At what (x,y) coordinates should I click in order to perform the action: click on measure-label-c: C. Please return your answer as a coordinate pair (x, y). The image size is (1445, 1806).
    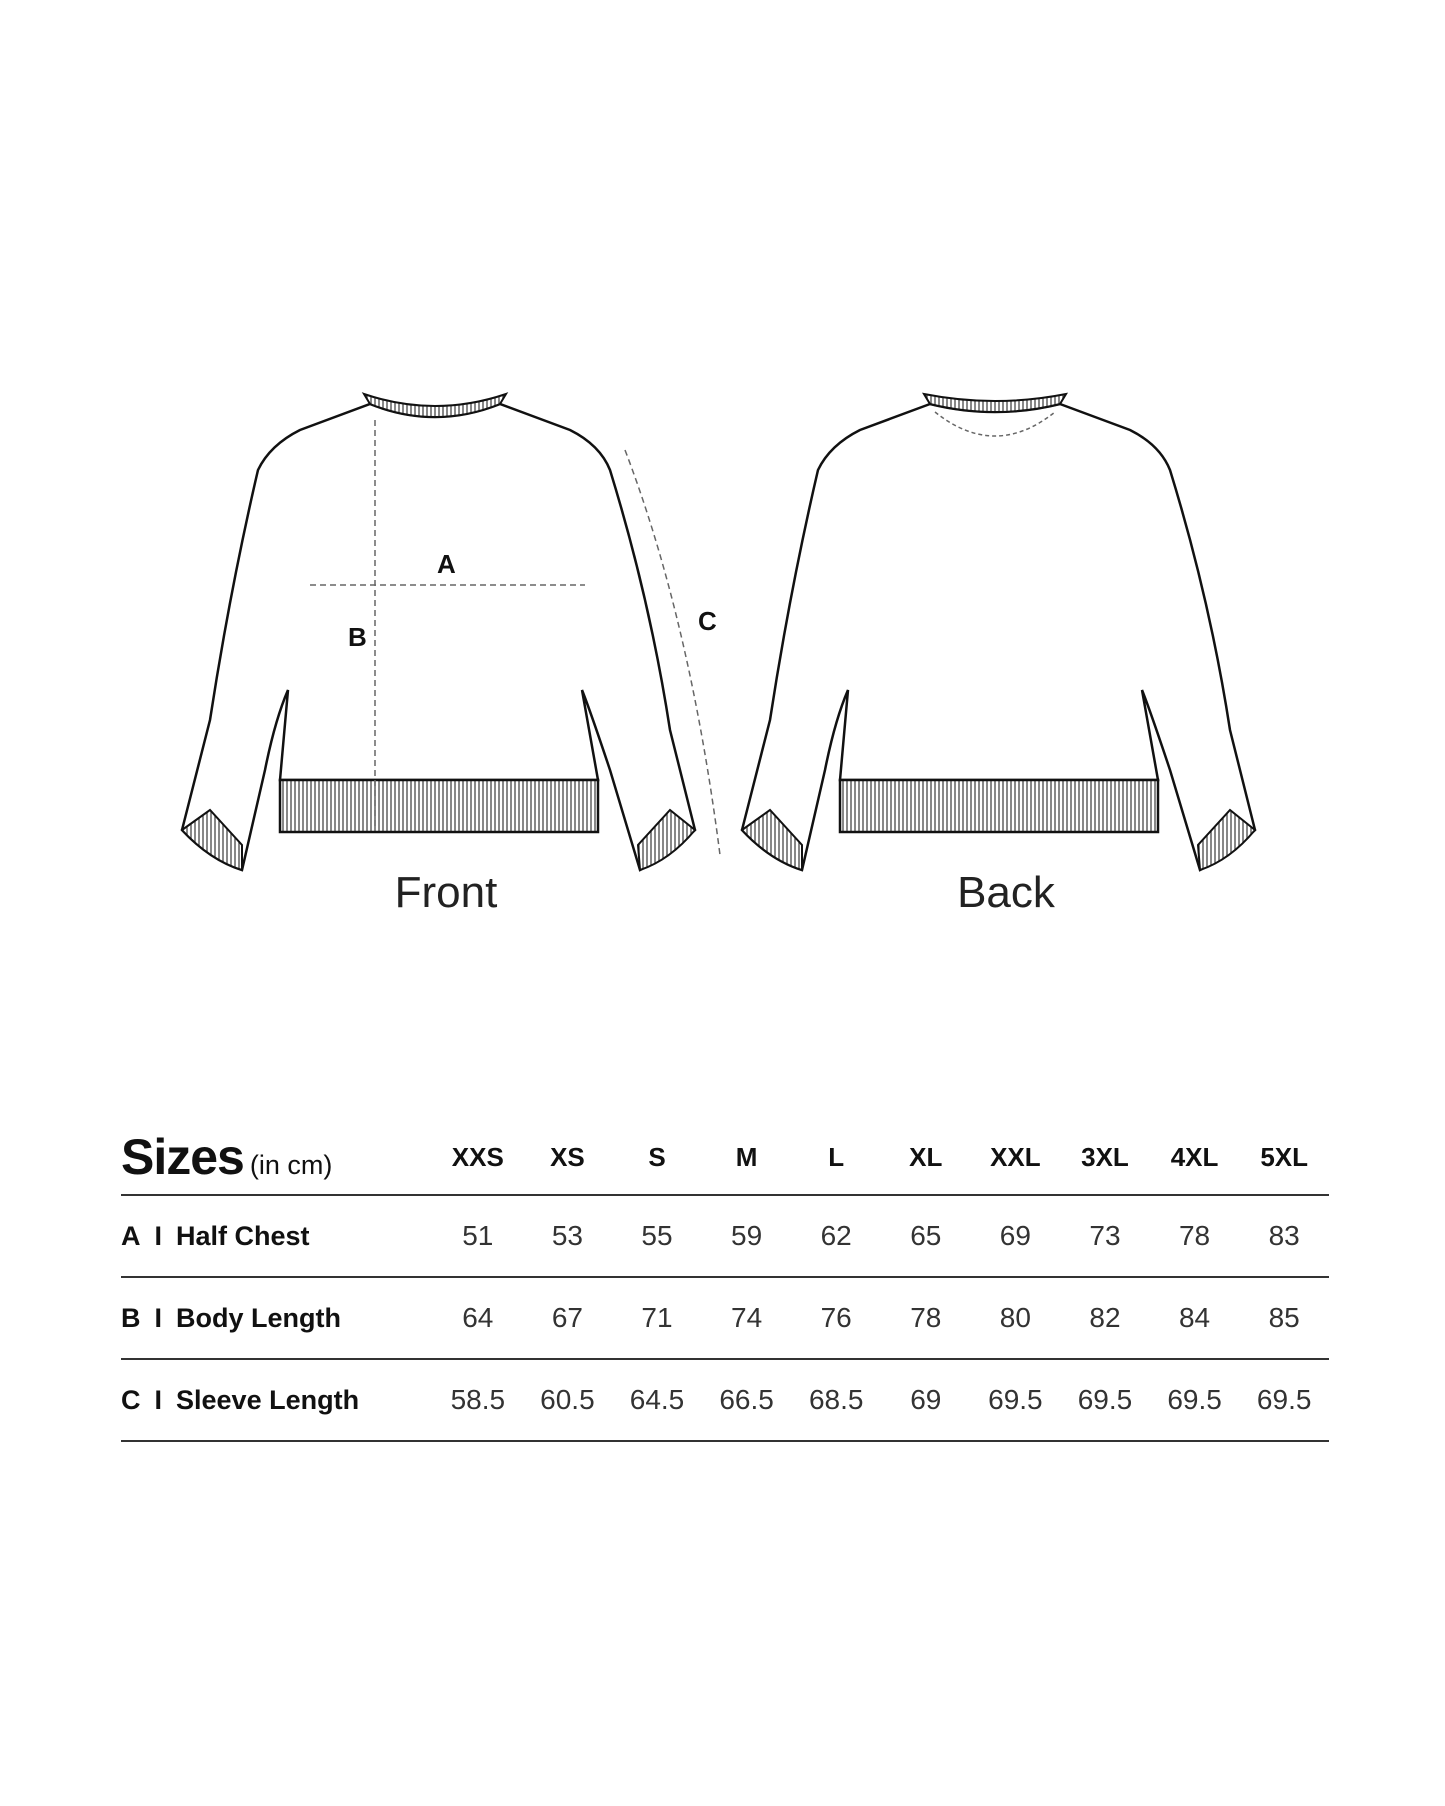
    Looking at the image, I should click on (707, 621).